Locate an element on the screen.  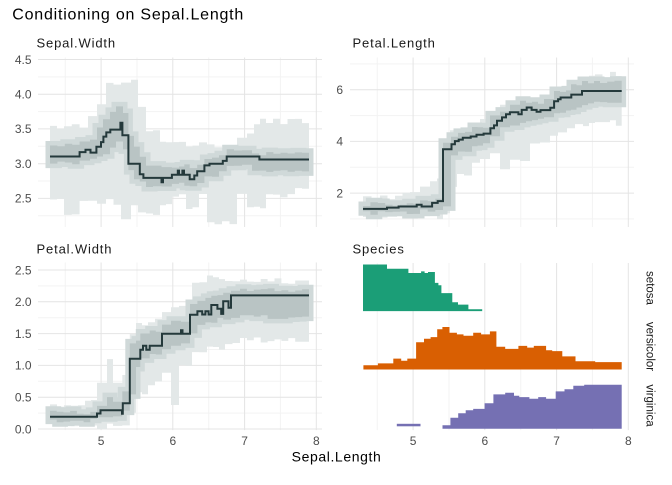
svg-text: virginica is located at coordinates (650, 405).